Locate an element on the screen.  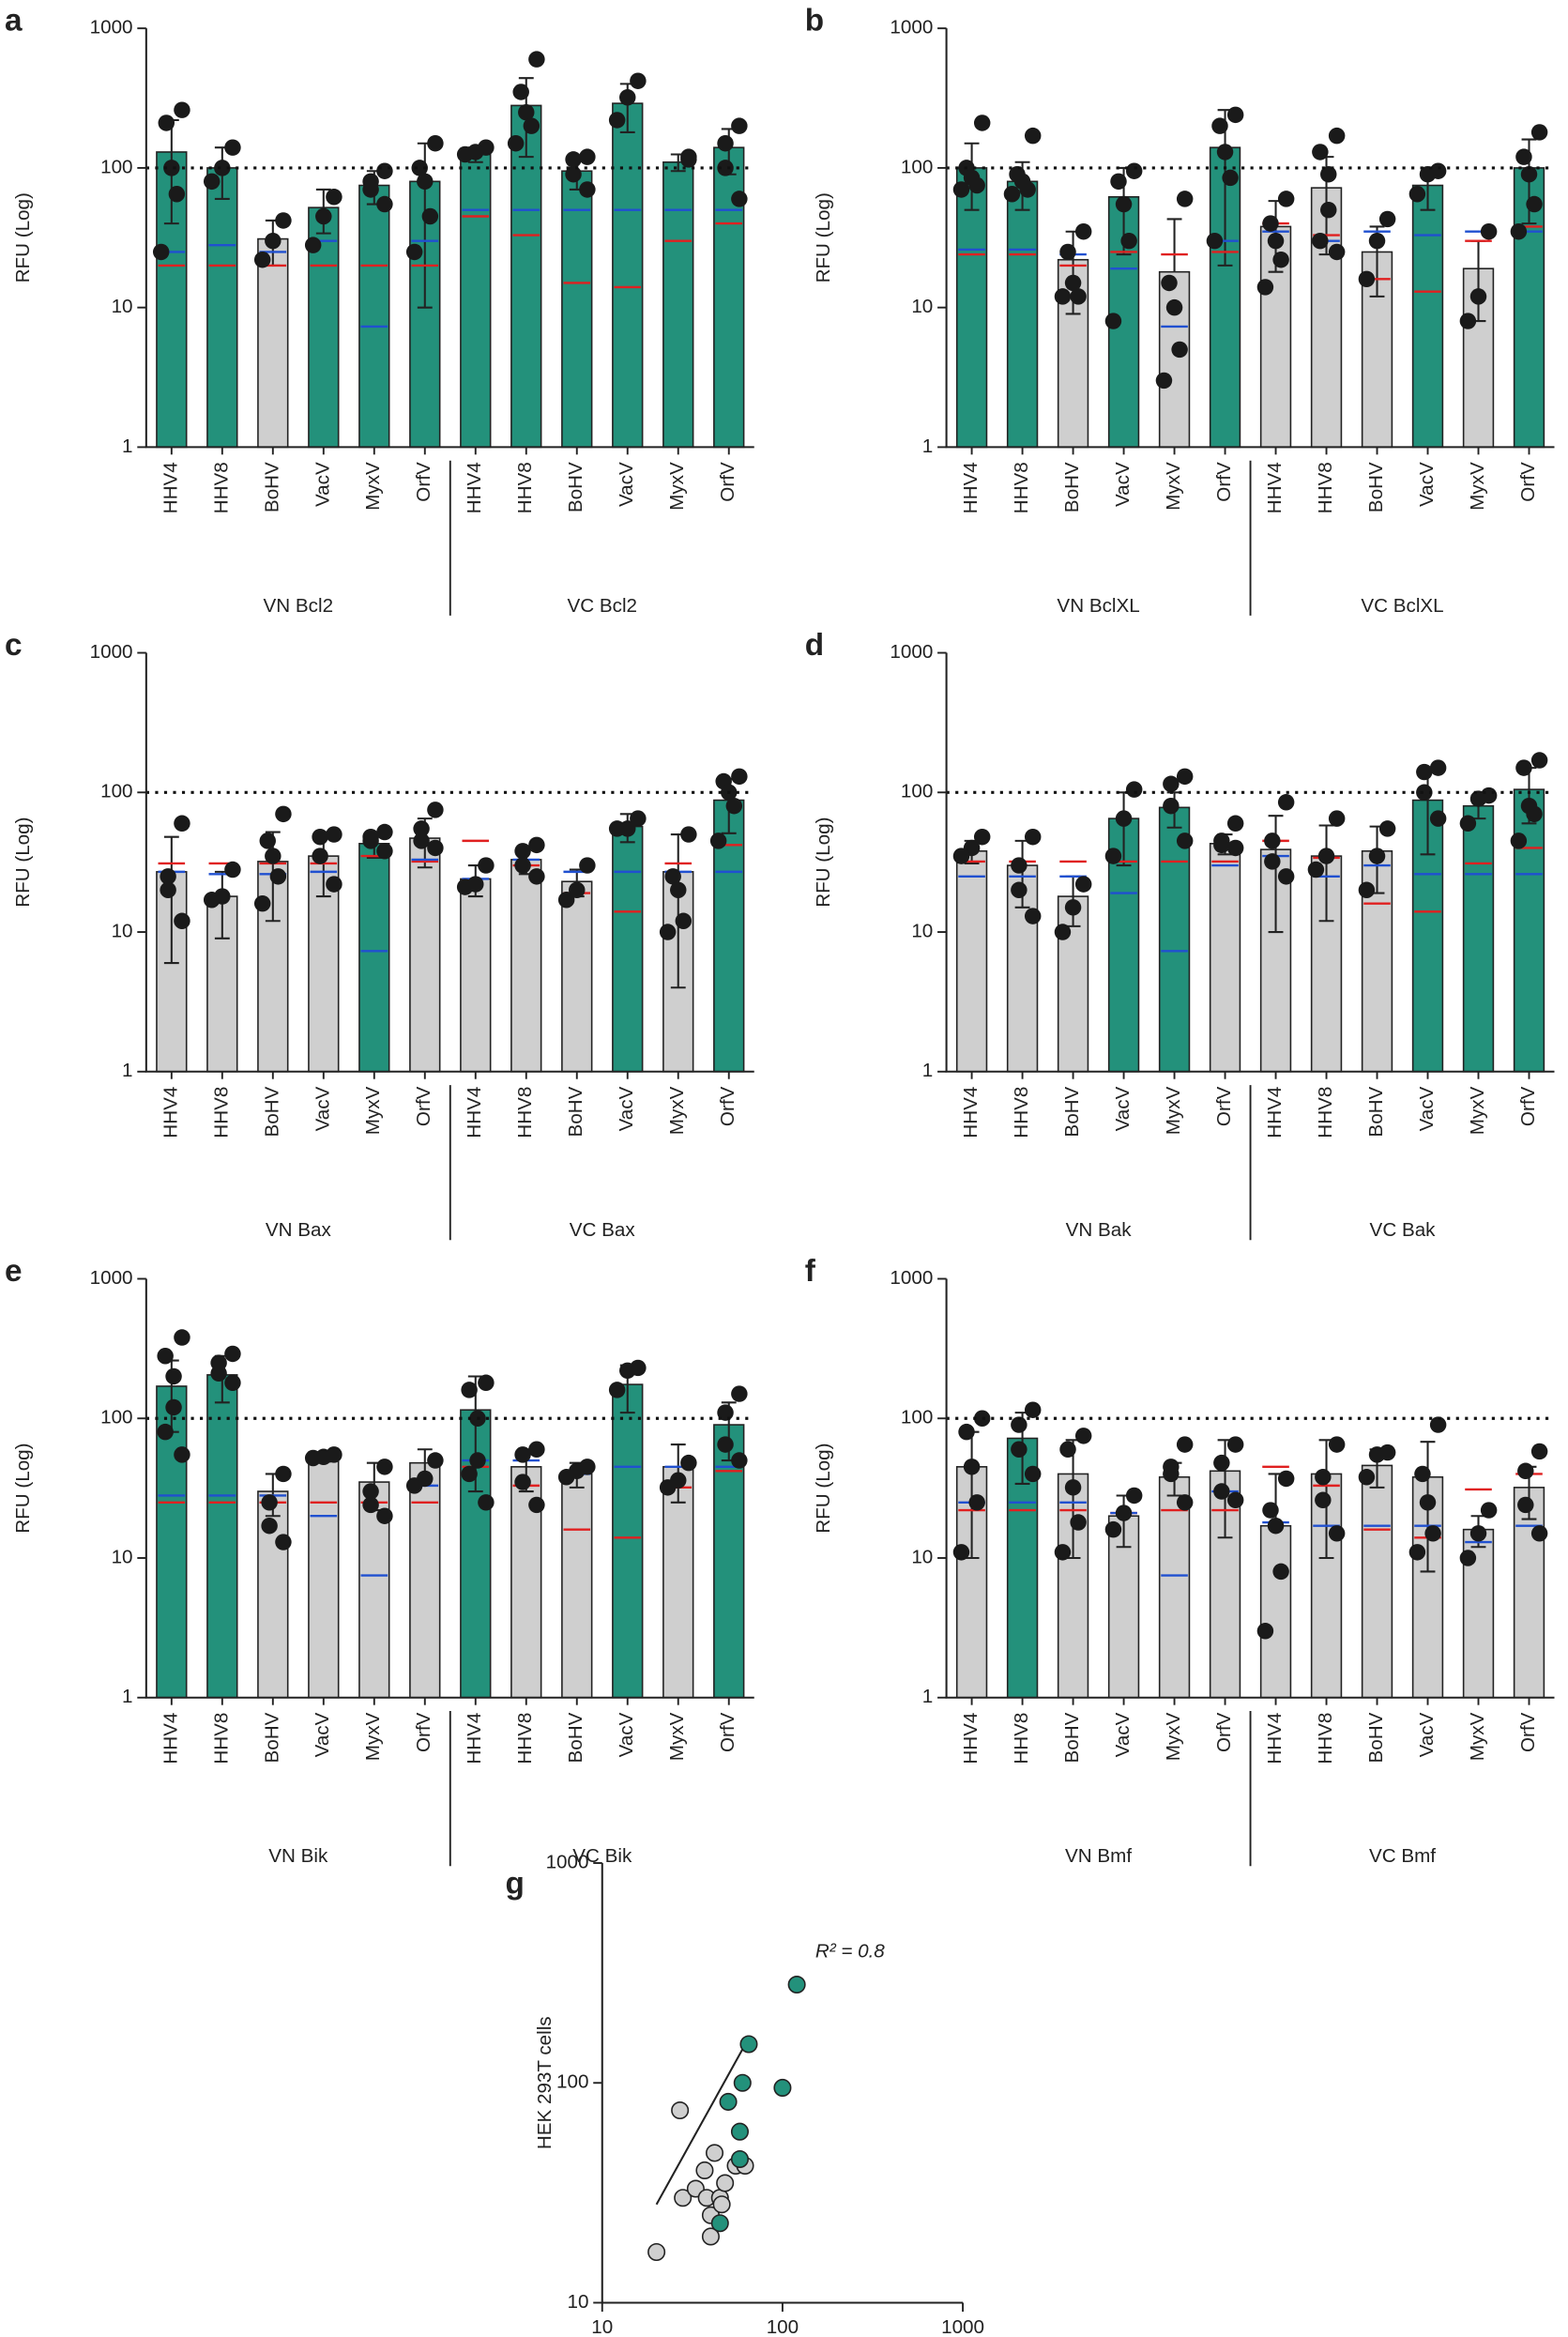
axes is located at coordinates (782, 2084).